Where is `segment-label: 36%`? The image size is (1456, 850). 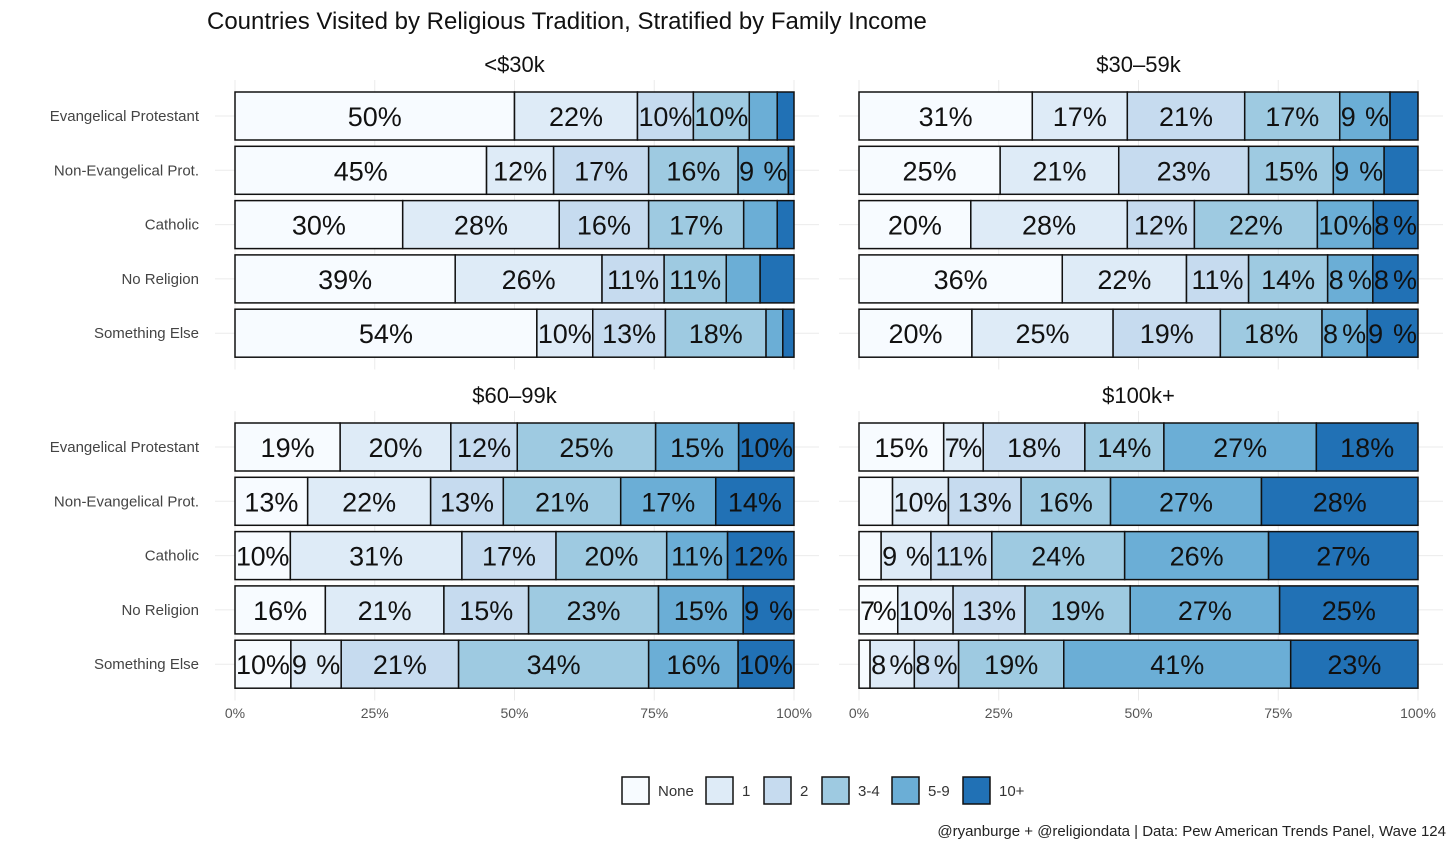 segment-label: 36% is located at coordinates (961, 280).